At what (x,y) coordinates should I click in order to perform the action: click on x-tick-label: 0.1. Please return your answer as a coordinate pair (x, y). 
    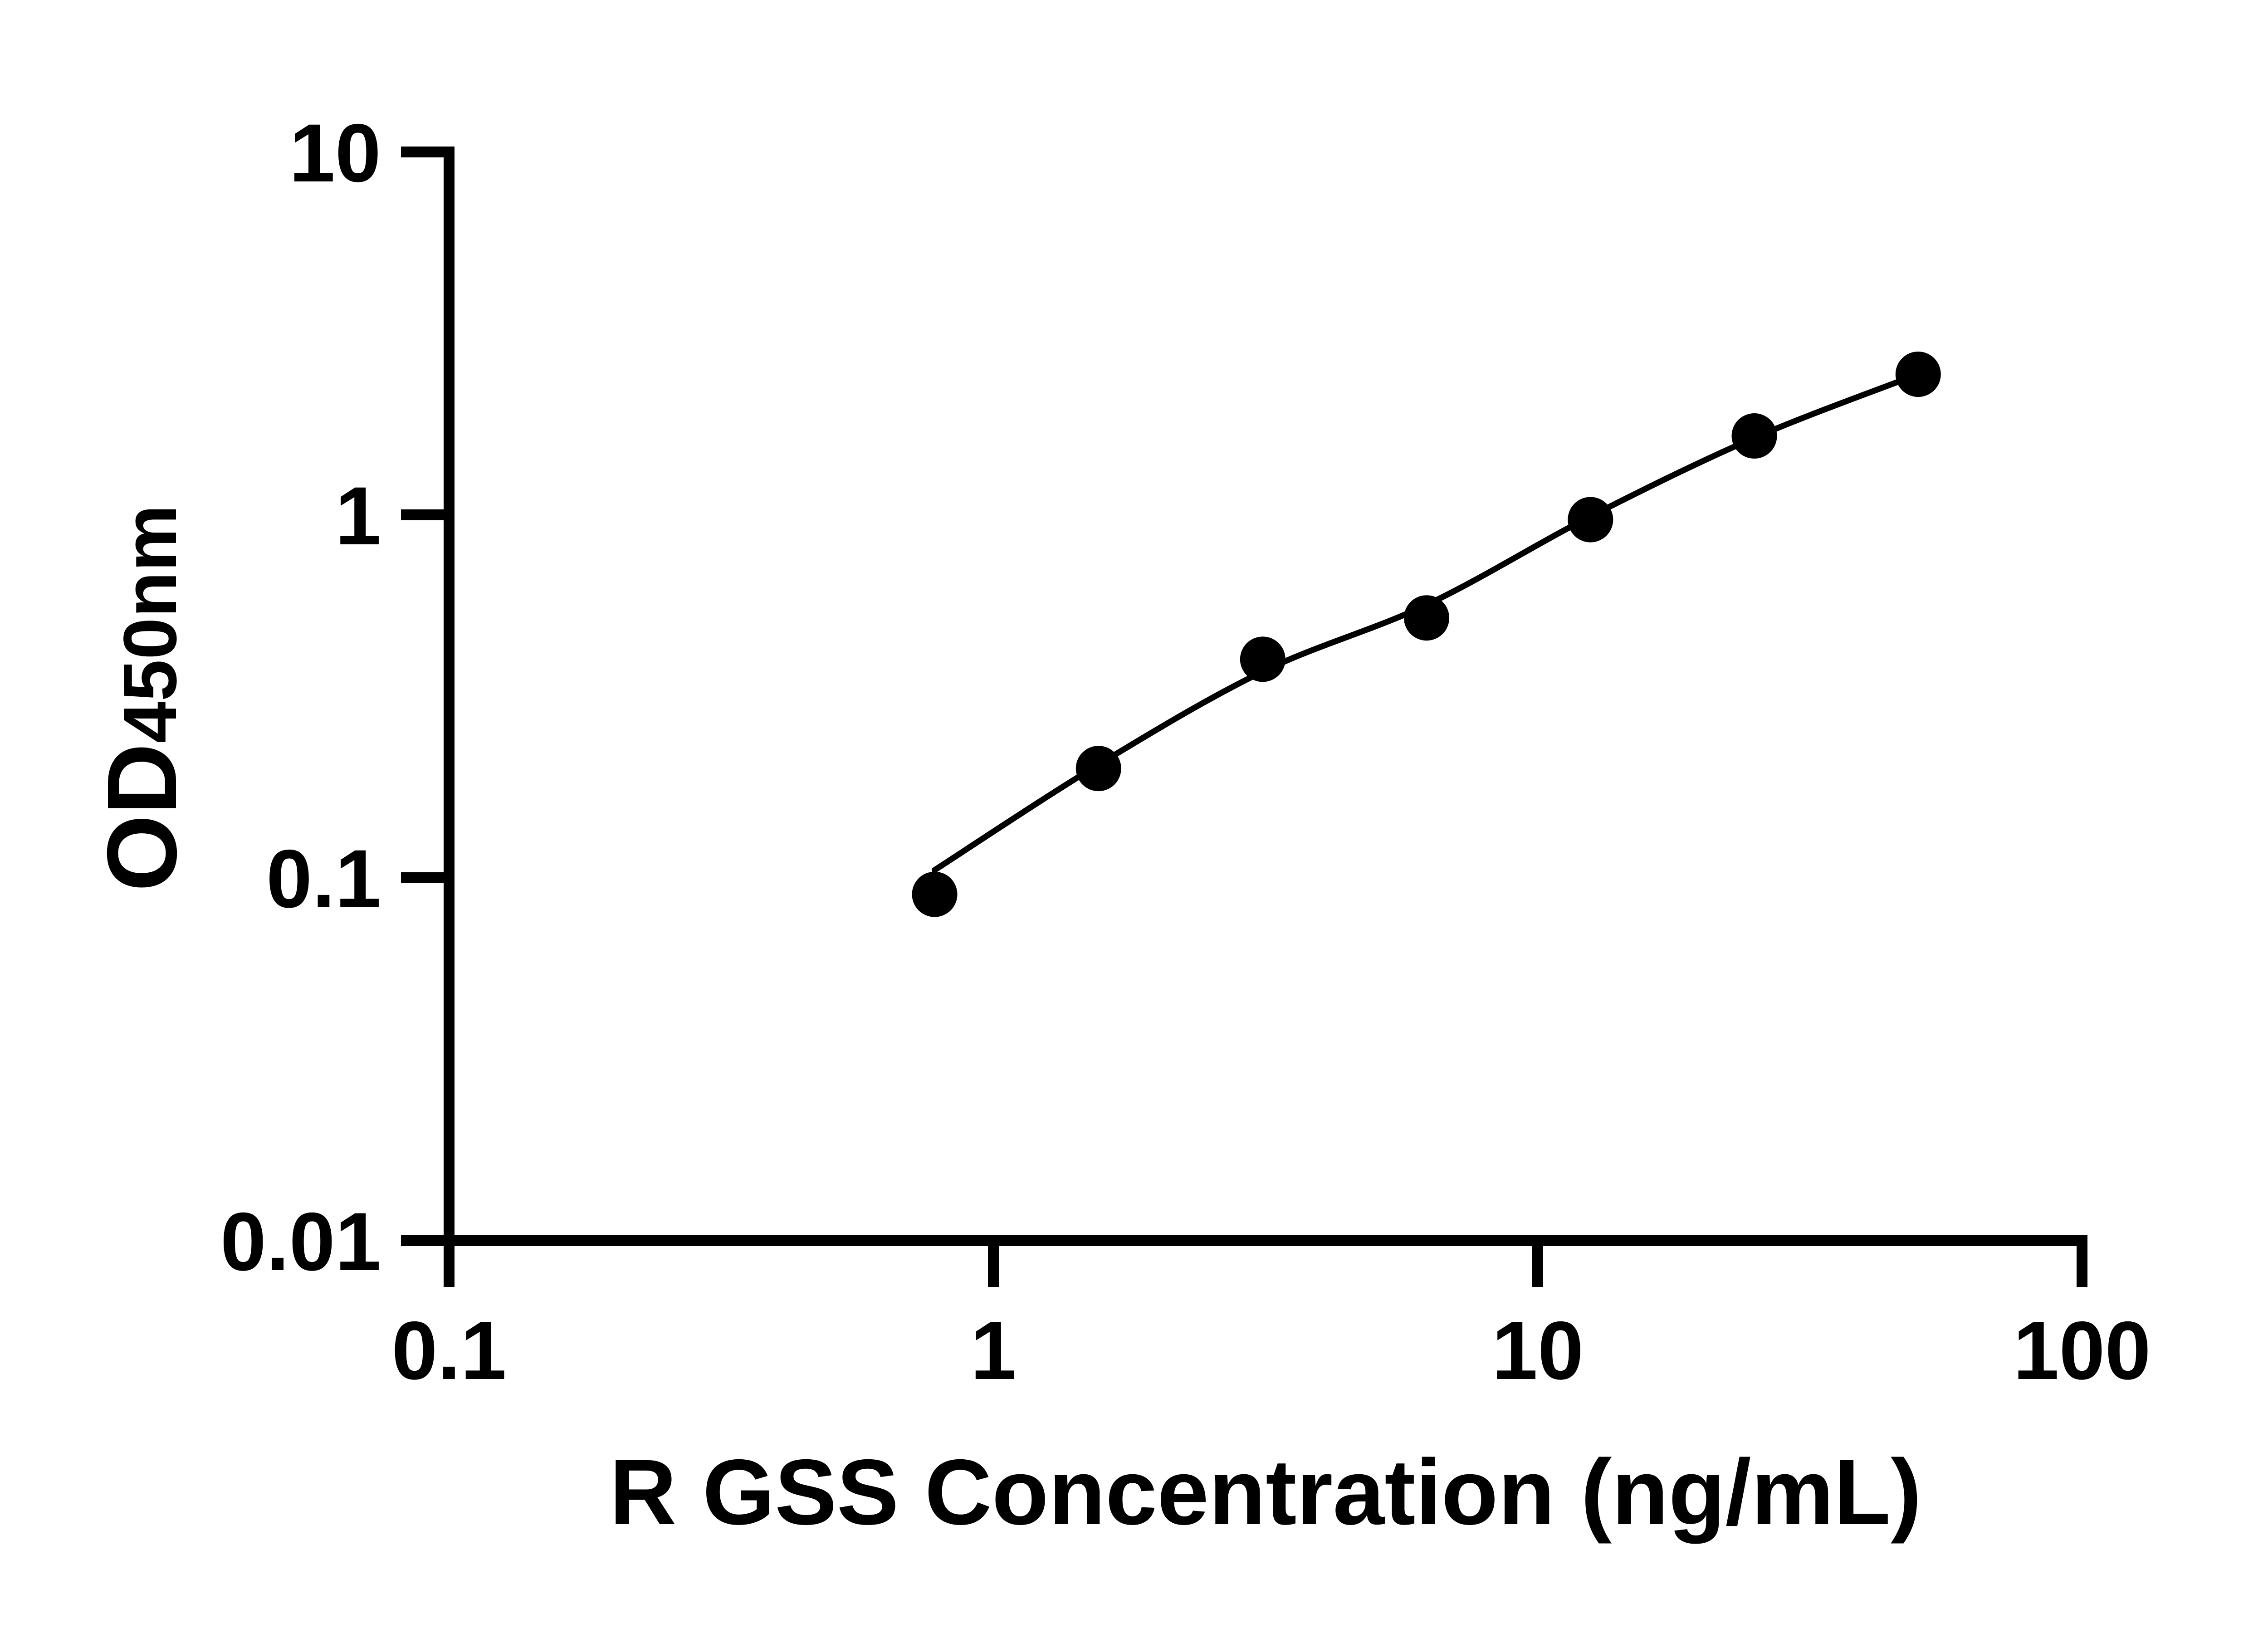
    Looking at the image, I should click on (449, 1350).